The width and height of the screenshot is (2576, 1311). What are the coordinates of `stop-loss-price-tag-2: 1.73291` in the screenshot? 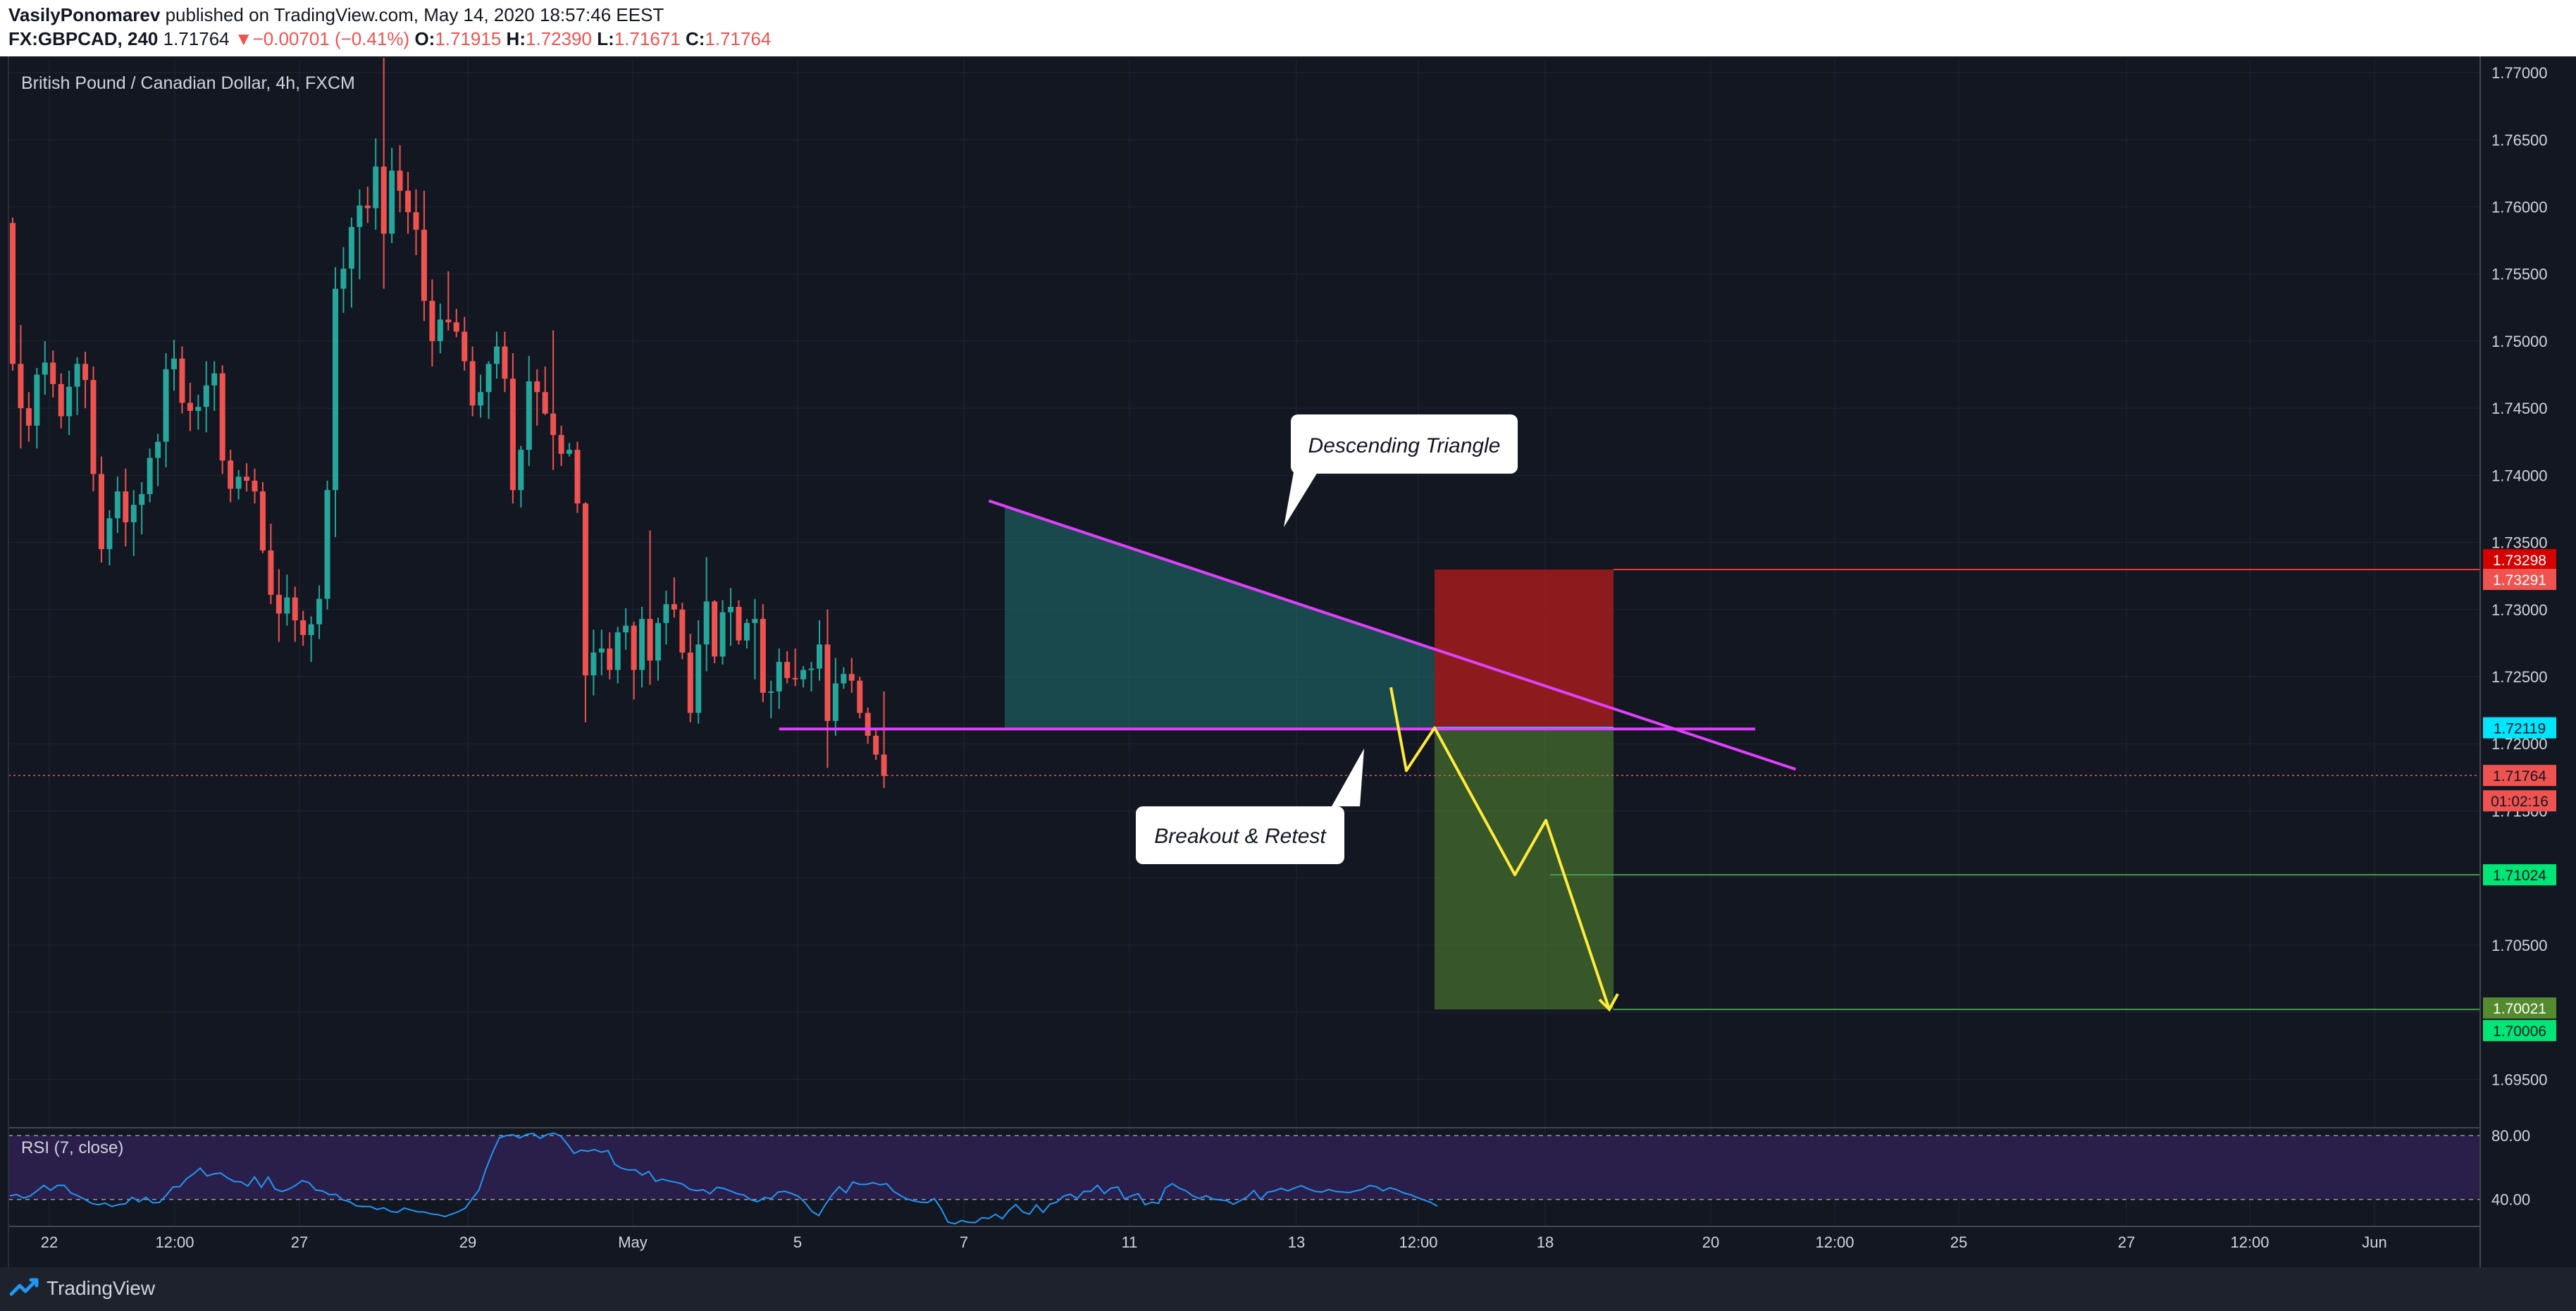 It's located at (2519, 580).